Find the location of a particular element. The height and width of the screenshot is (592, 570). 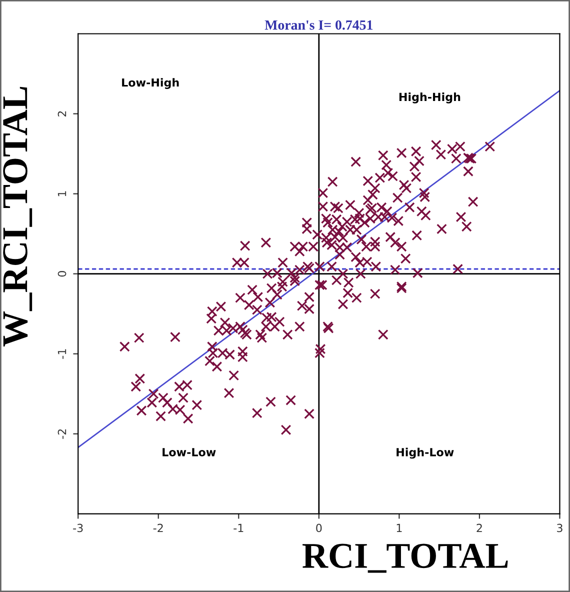

annotation: Low-Low is located at coordinates (189, 452).